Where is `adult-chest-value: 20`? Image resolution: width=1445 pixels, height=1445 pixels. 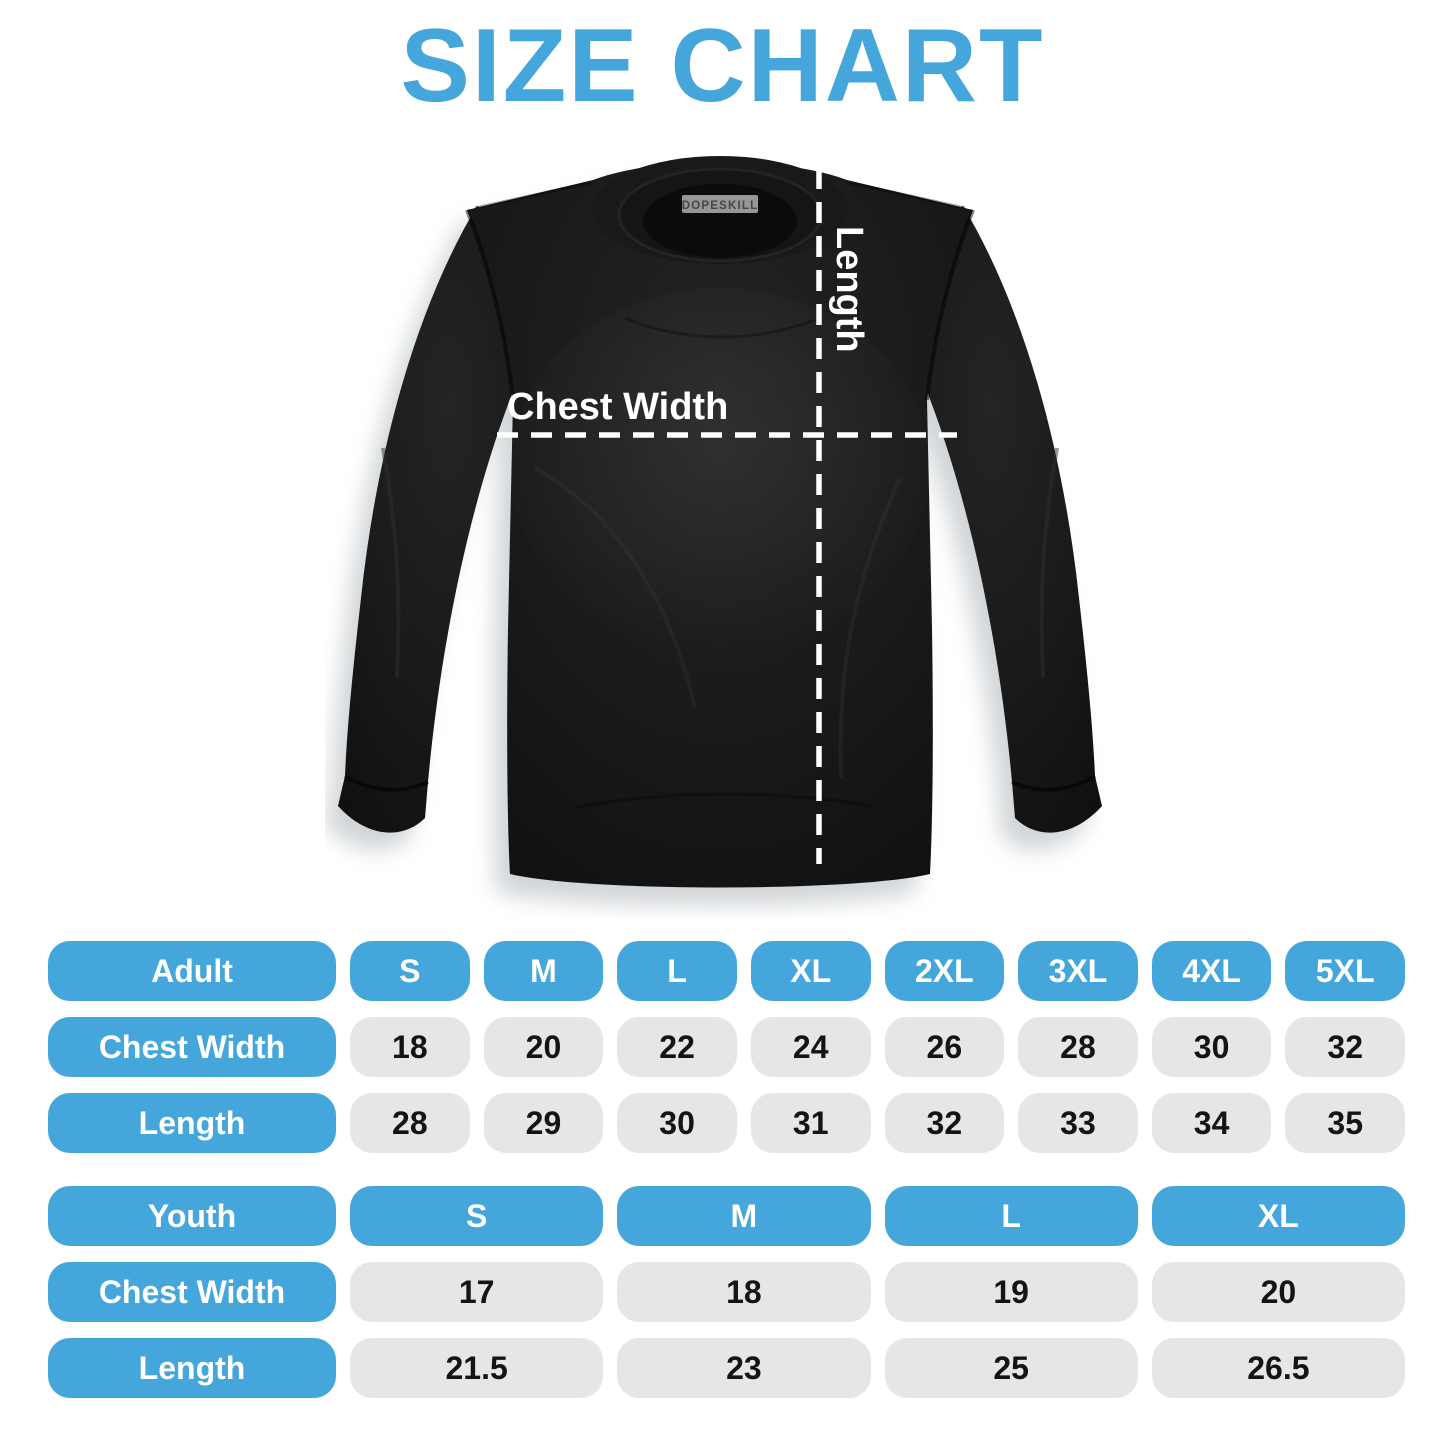 adult-chest-value: 20 is located at coordinates (543, 1047).